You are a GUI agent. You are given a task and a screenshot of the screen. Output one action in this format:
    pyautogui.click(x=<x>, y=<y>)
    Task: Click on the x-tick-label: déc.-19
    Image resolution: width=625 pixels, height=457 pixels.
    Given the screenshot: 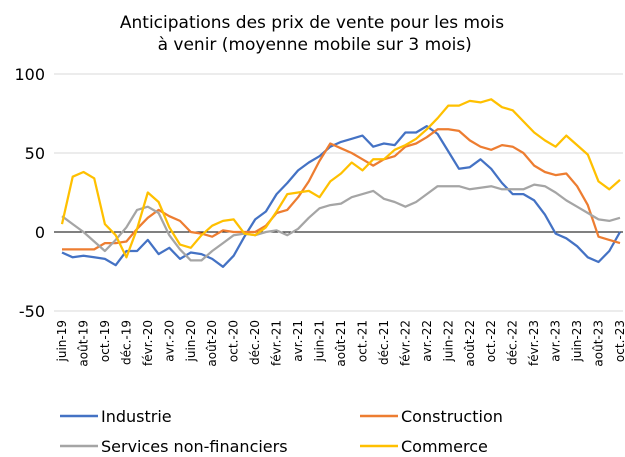 What is the action you would take?
    pyautogui.click(x=126, y=342)
    